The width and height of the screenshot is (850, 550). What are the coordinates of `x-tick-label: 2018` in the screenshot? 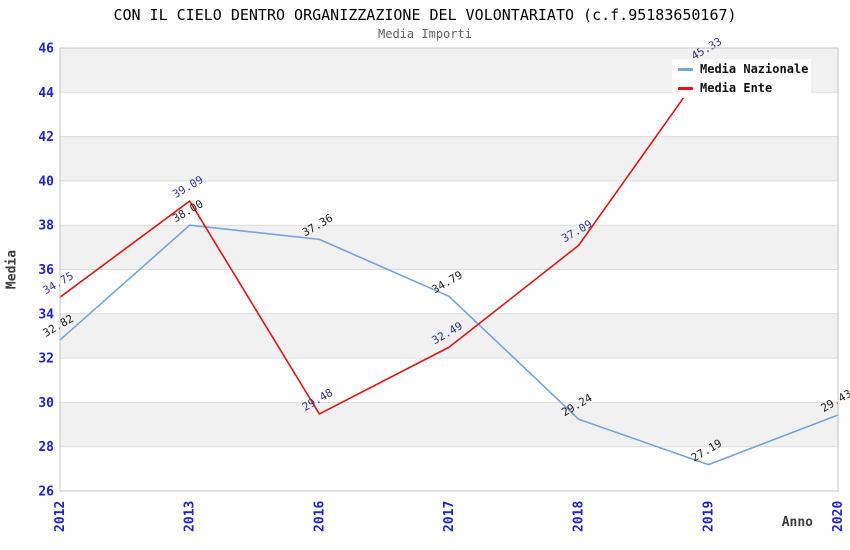 It's located at (579, 516).